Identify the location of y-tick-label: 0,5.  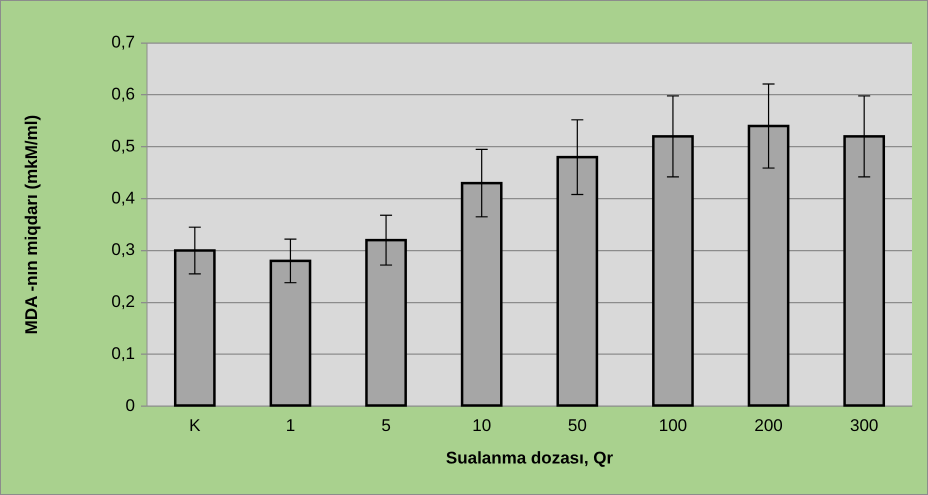
(123, 146).